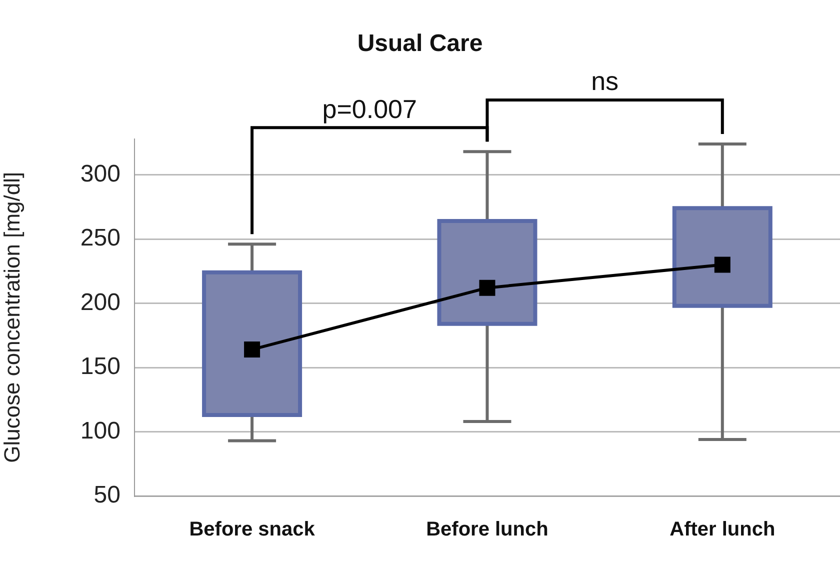  What do you see at coordinates (100, 174) in the screenshot?
I see `y-tick-label: 300` at bounding box center [100, 174].